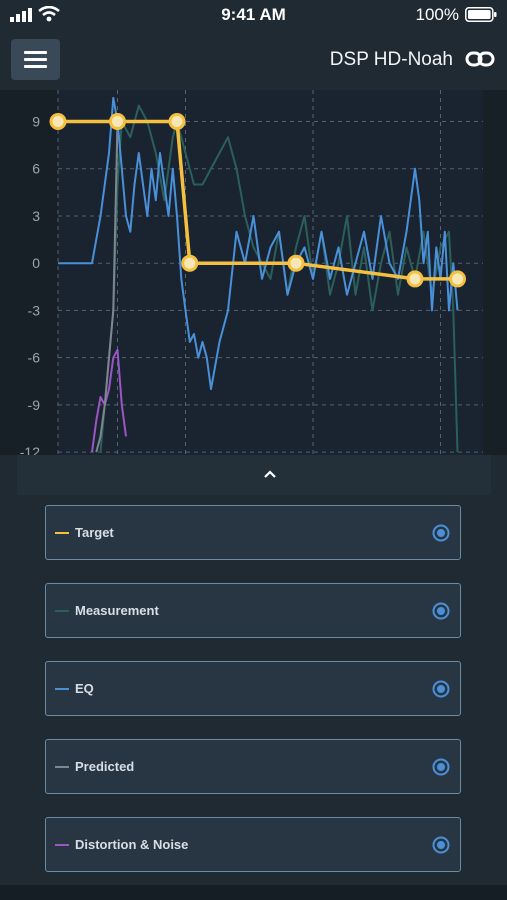 This screenshot has height=900, width=507. Describe the element at coordinates (62, 767) in the screenshot. I see `predicted-color-swatch` at that location.